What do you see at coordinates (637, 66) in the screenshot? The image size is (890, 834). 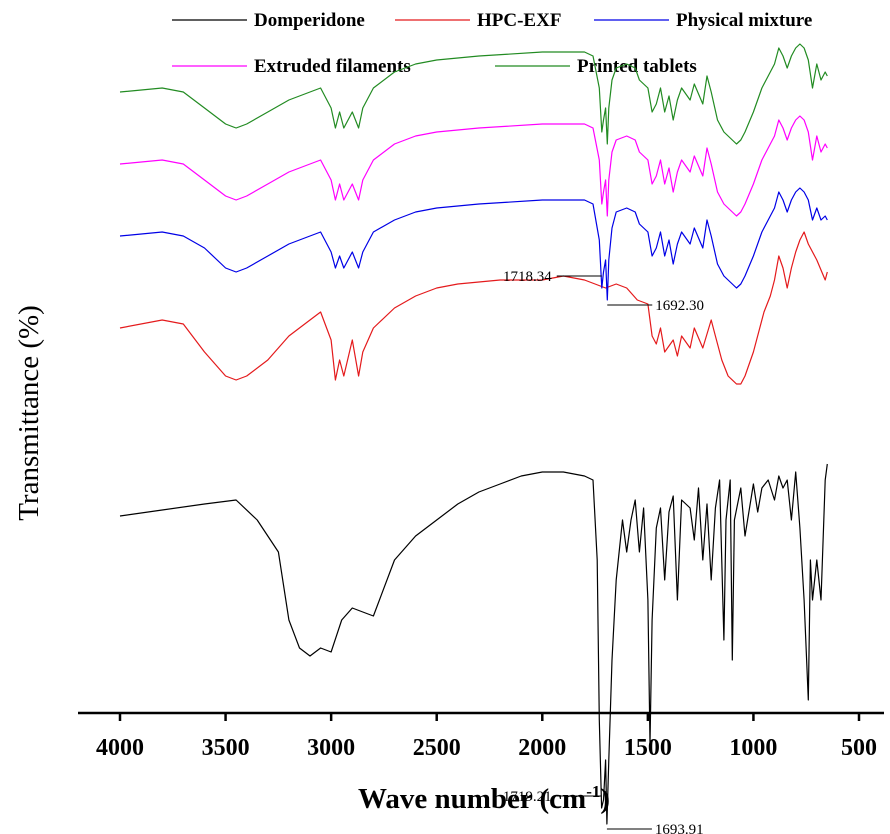 I see `legend-label-printed-tablets: Printed tablets` at bounding box center [637, 66].